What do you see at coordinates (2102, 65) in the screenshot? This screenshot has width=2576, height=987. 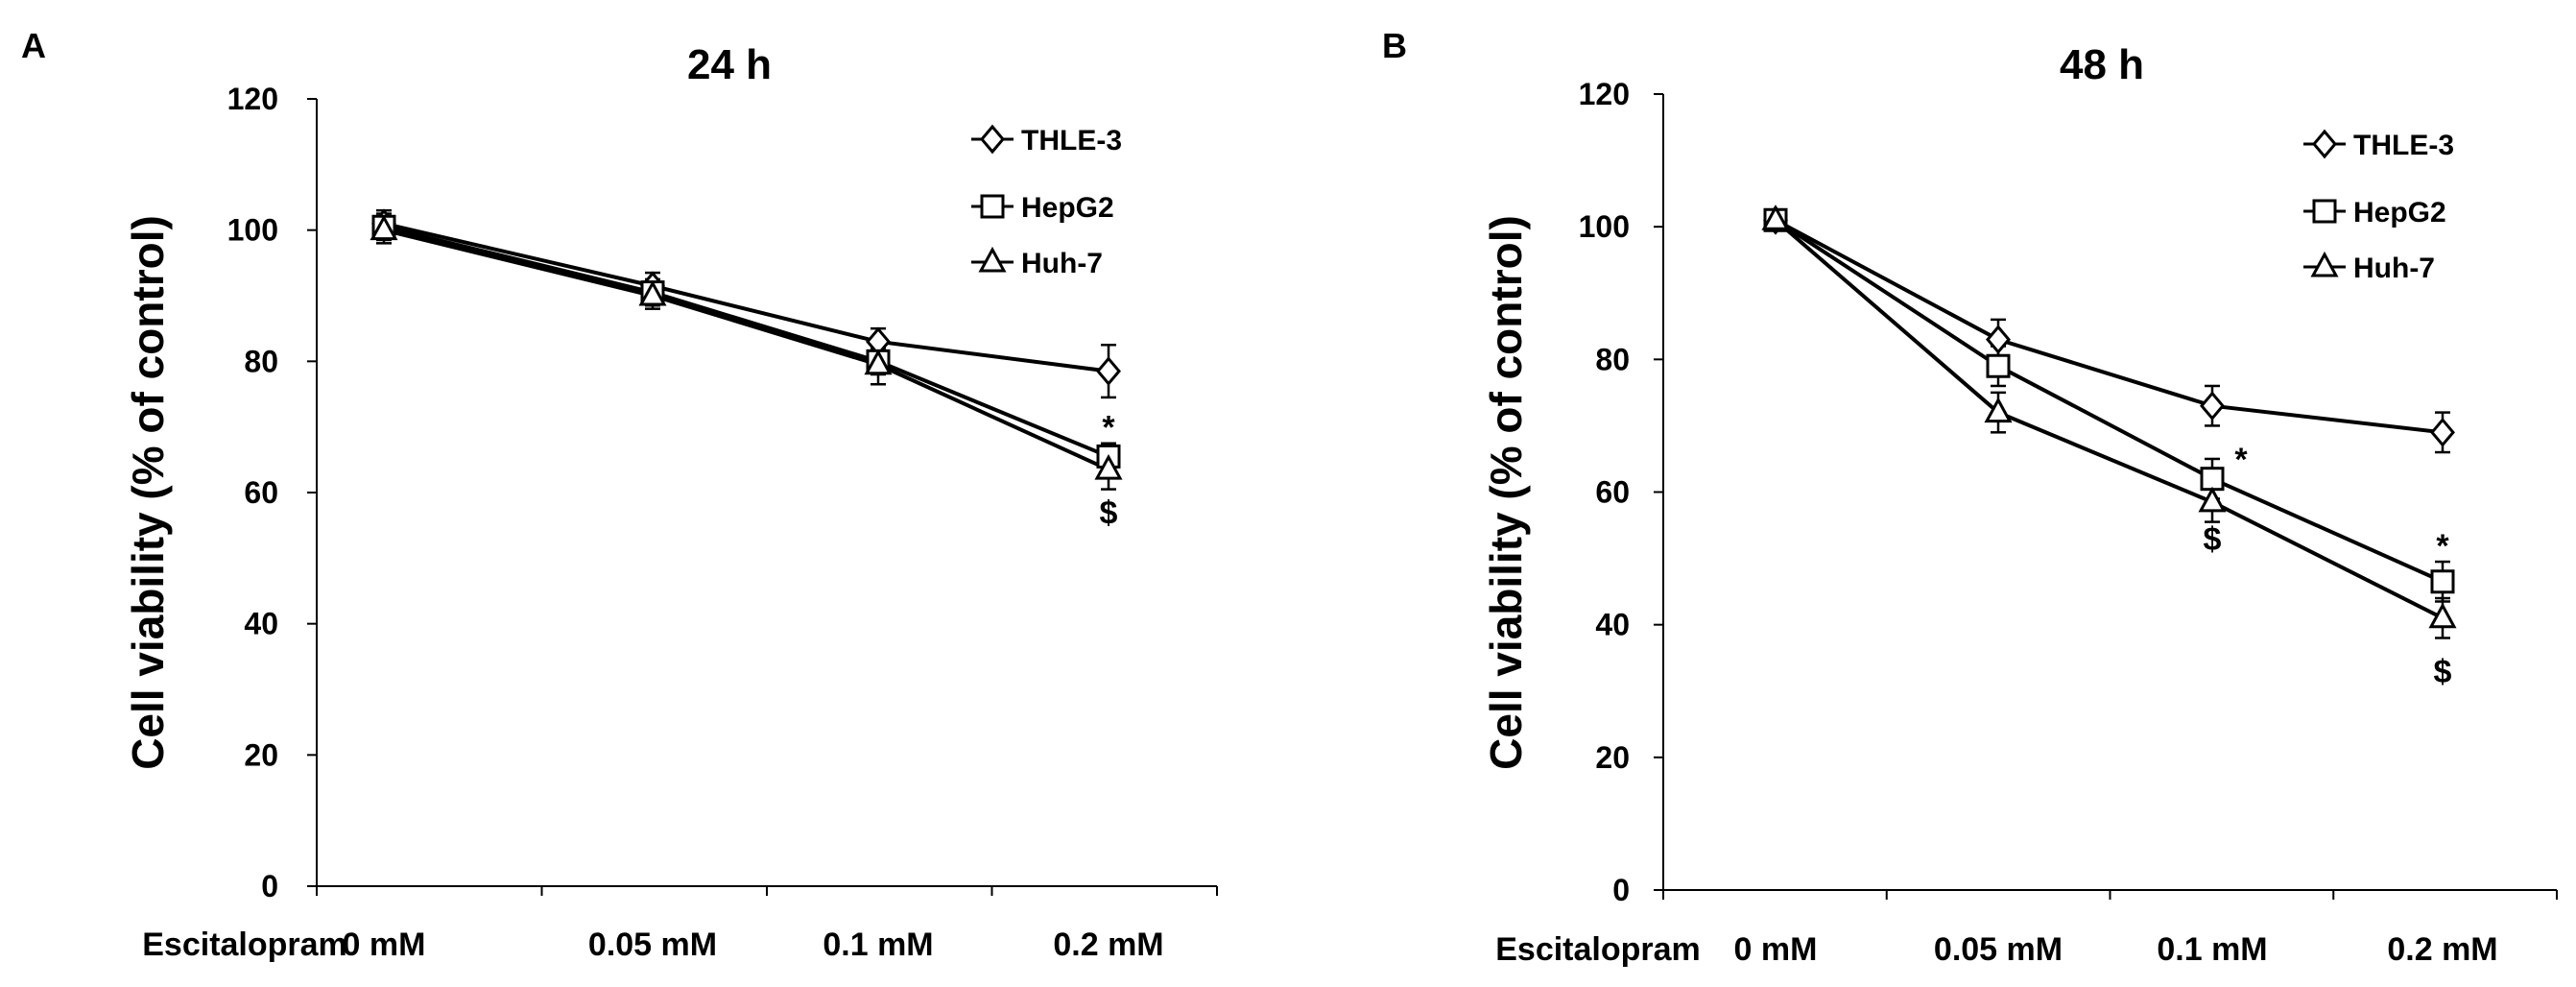 I see `chart-title: 48 h` at bounding box center [2102, 65].